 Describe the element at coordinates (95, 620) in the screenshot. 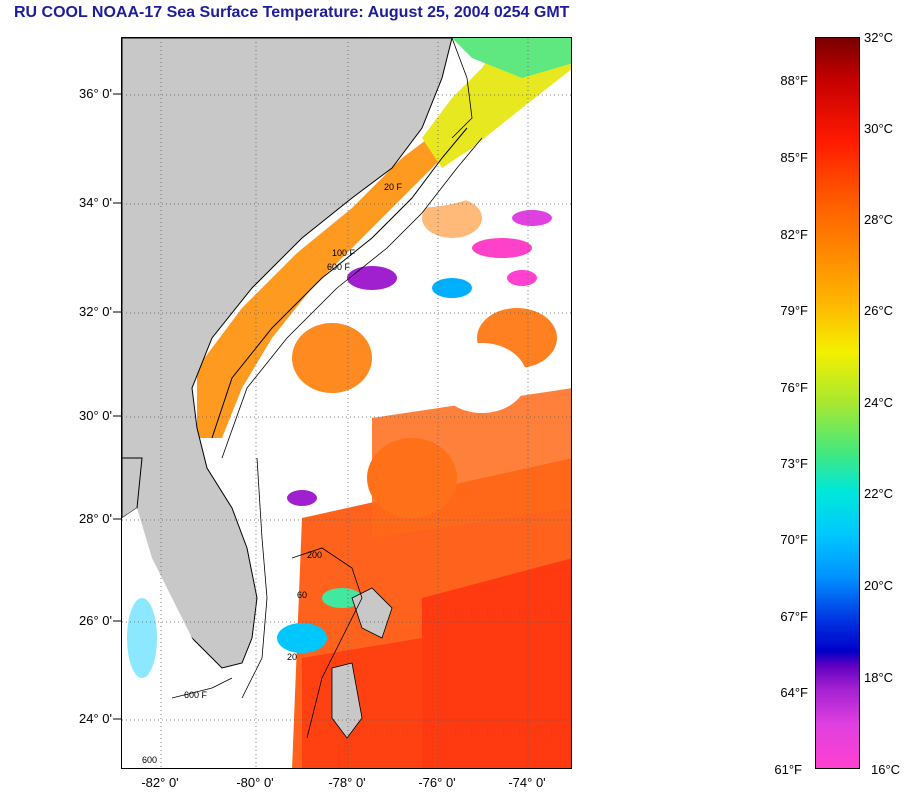

I see `lat-label-26: 26° 0'` at that location.